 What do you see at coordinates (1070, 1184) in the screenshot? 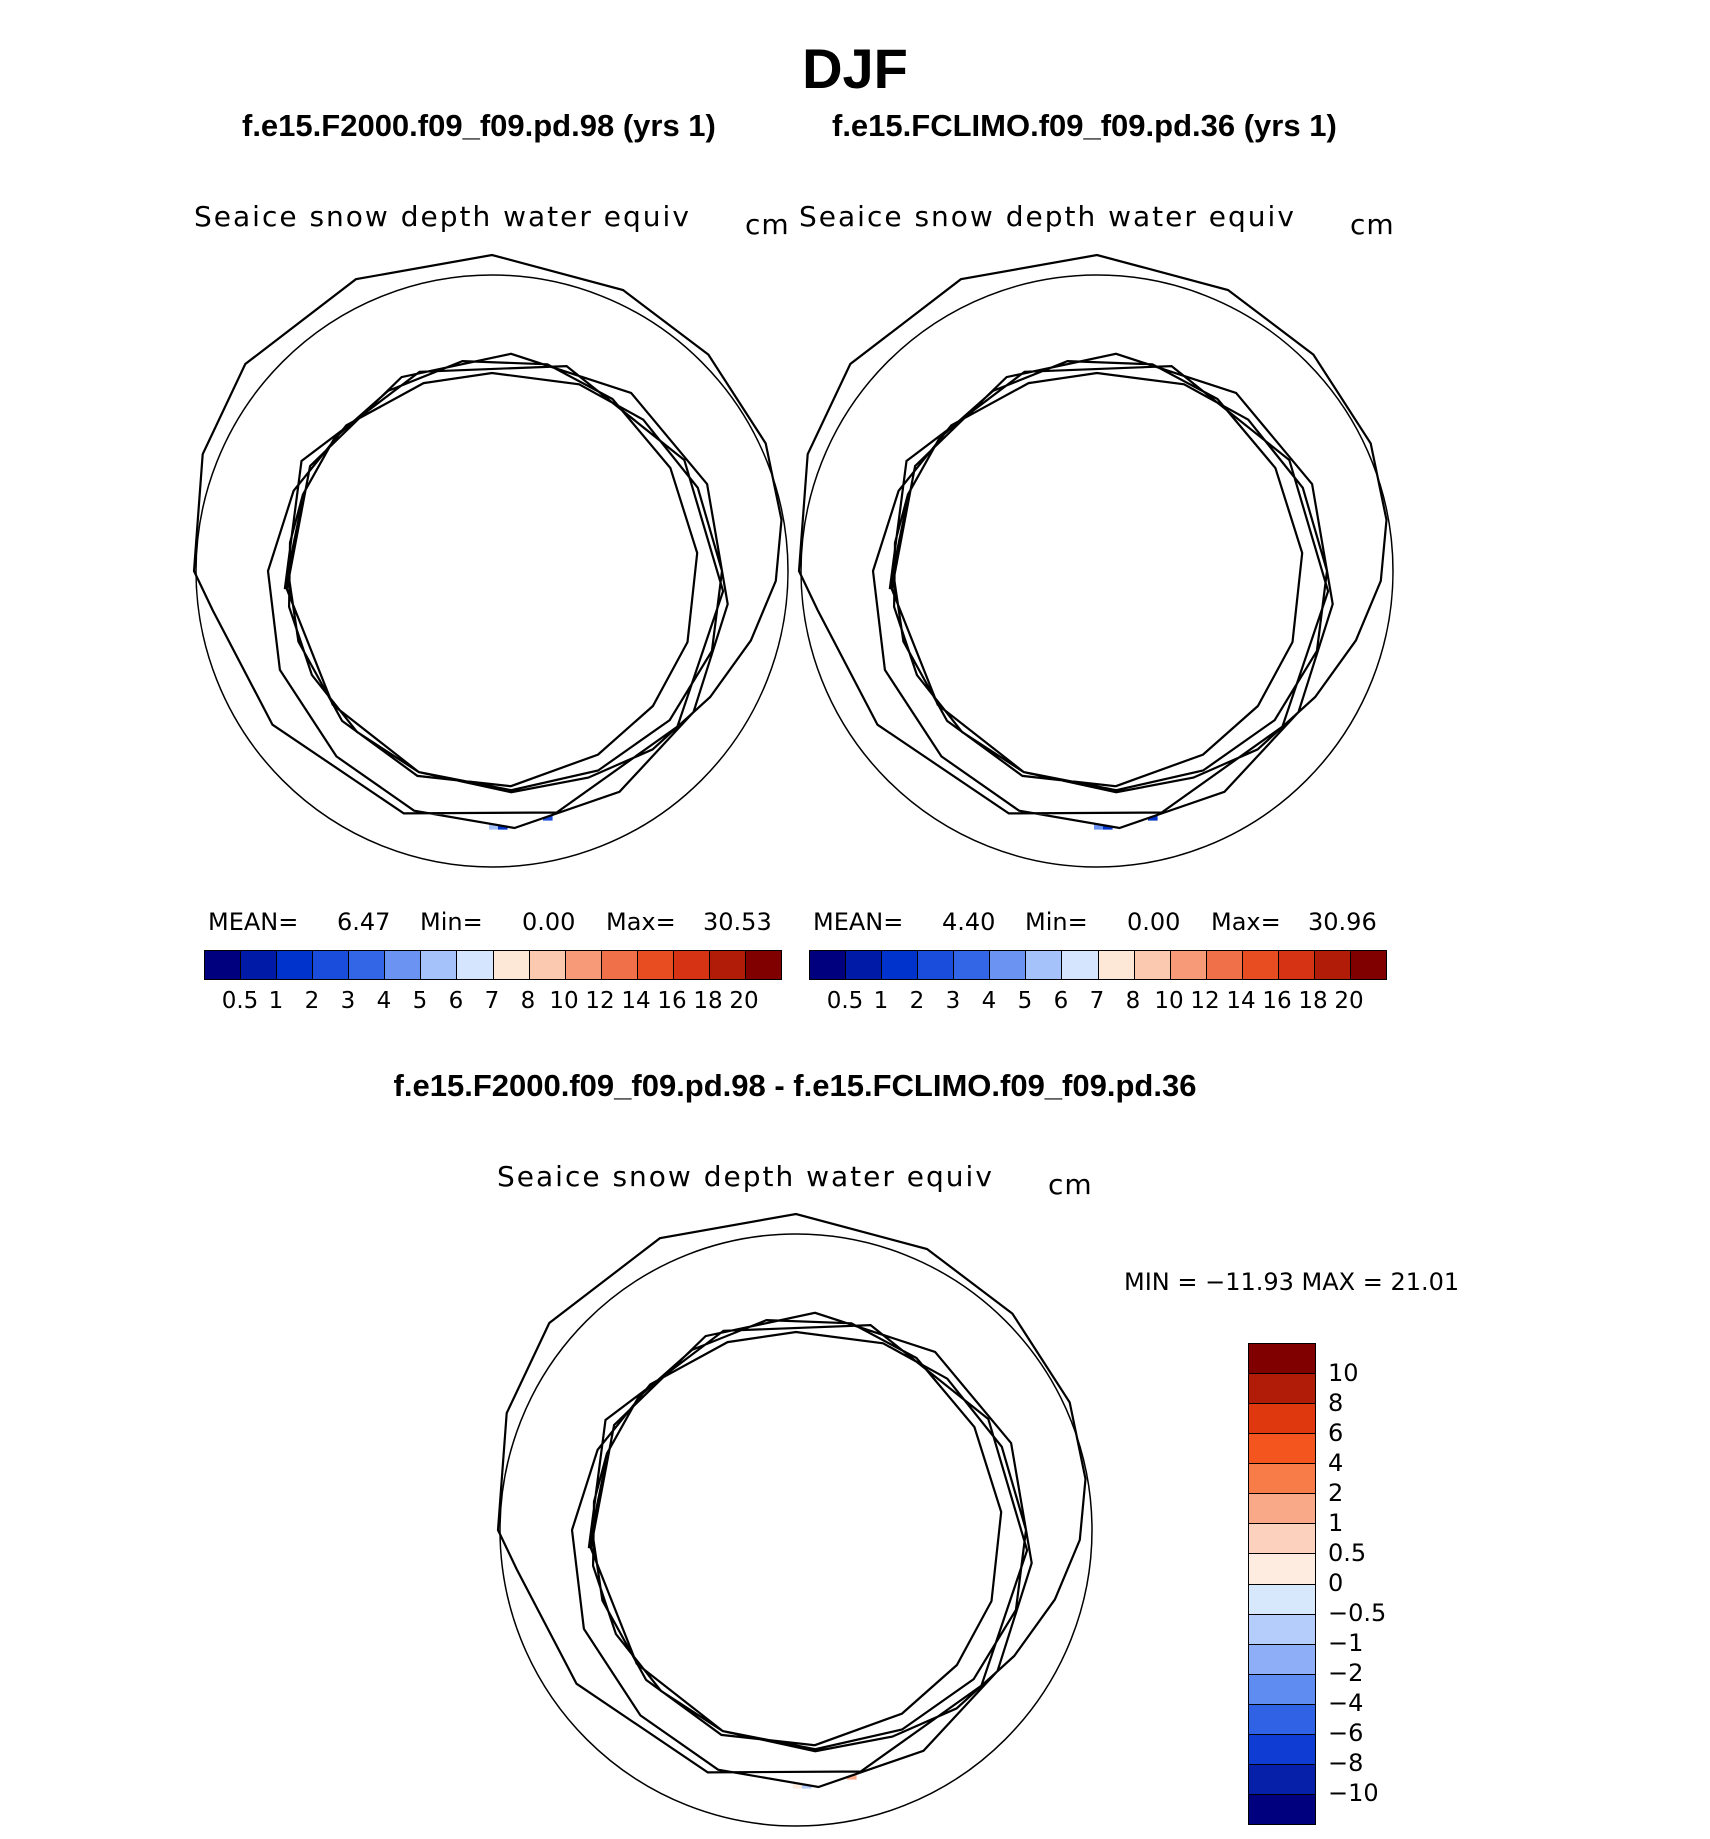
I see `units-difference: cm` at bounding box center [1070, 1184].